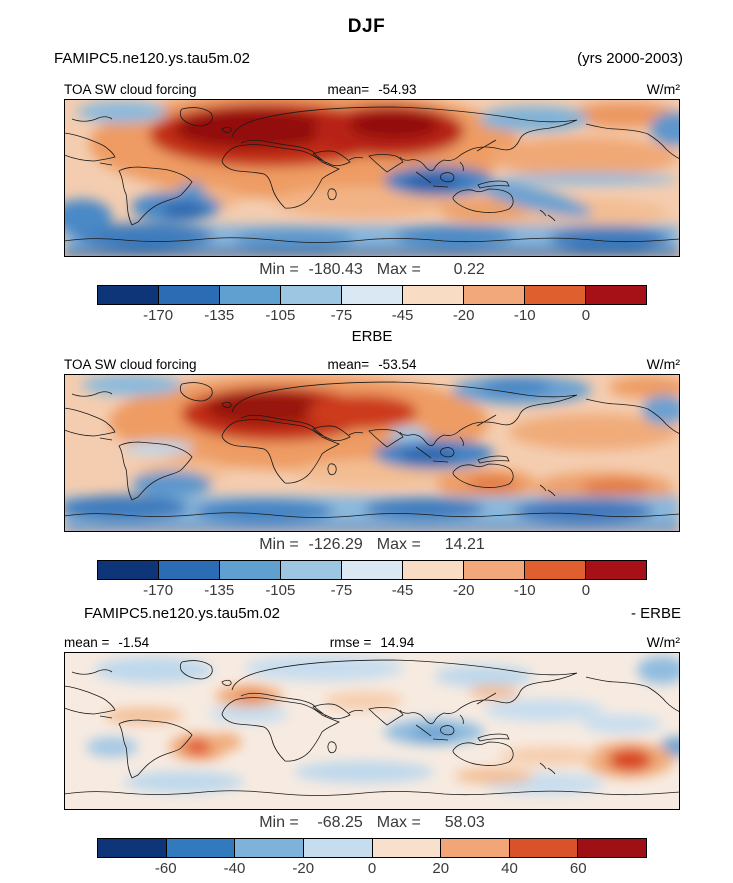  I want to click on panel3-minmax: Min = -68.25 Max = 58.03, so click(372, 824).